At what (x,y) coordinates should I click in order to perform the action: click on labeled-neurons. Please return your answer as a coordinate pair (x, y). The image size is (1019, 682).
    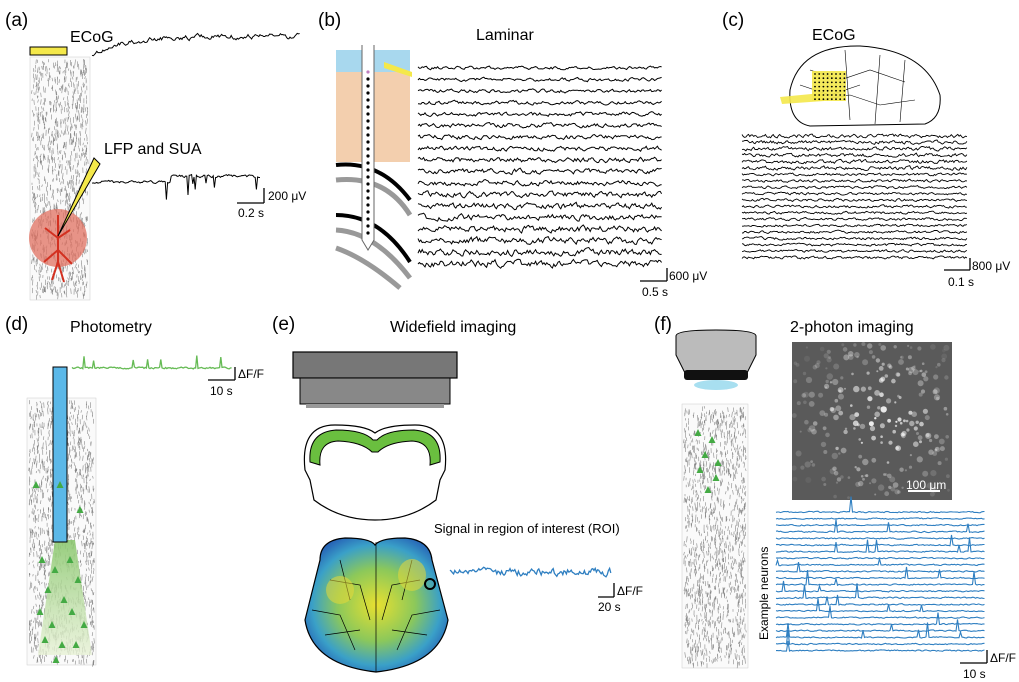
    Looking at the image, I should click on (60, 572).